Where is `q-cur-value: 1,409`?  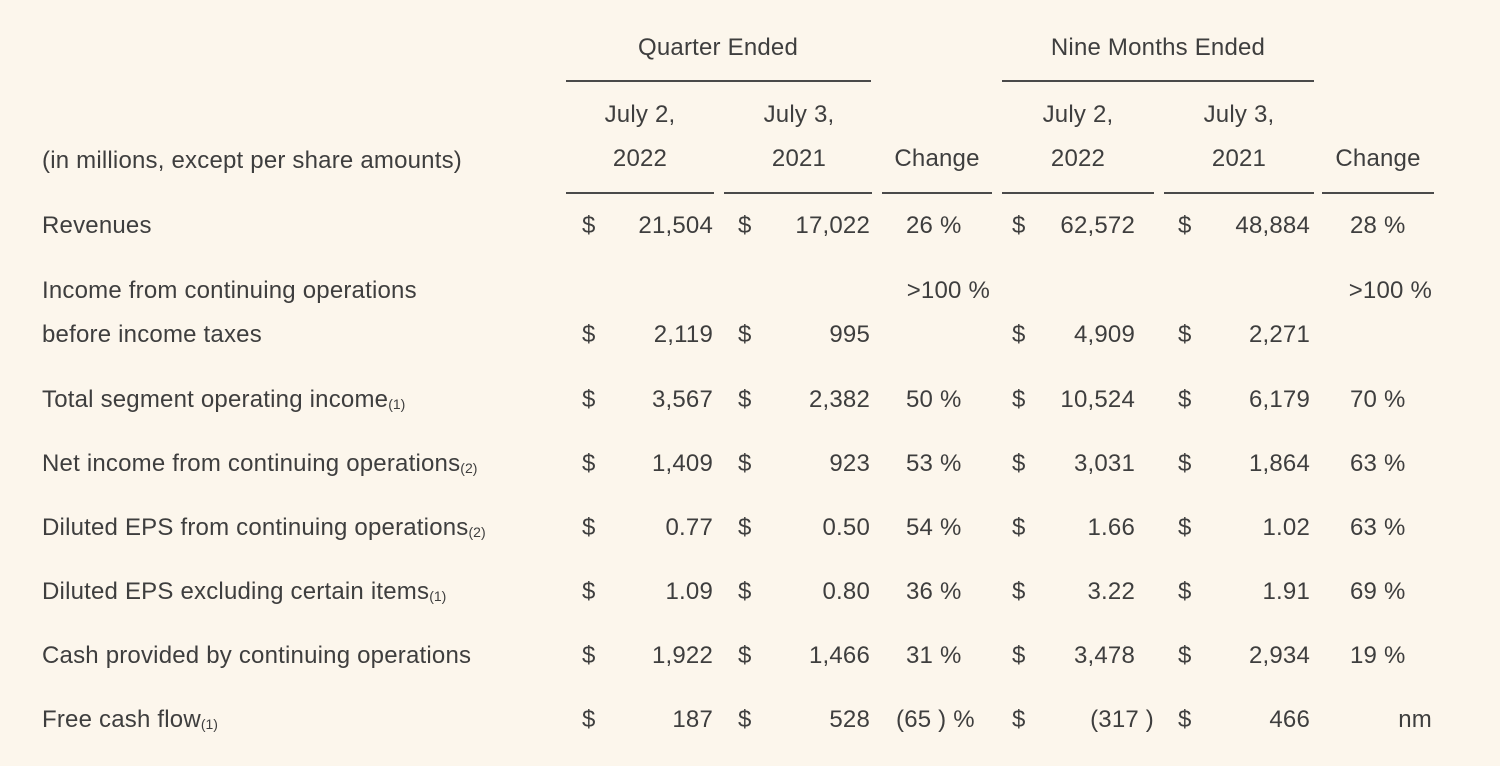
q-cur-value: 1,409 is located at coordinates (682, 463).